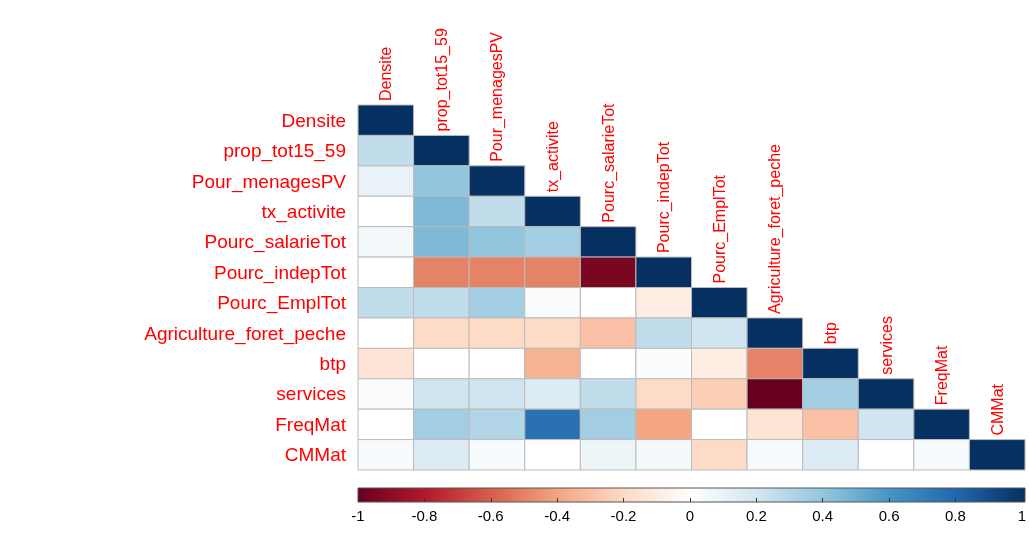  I want to click on color-bar-label: 0.6, so click(889, 515).